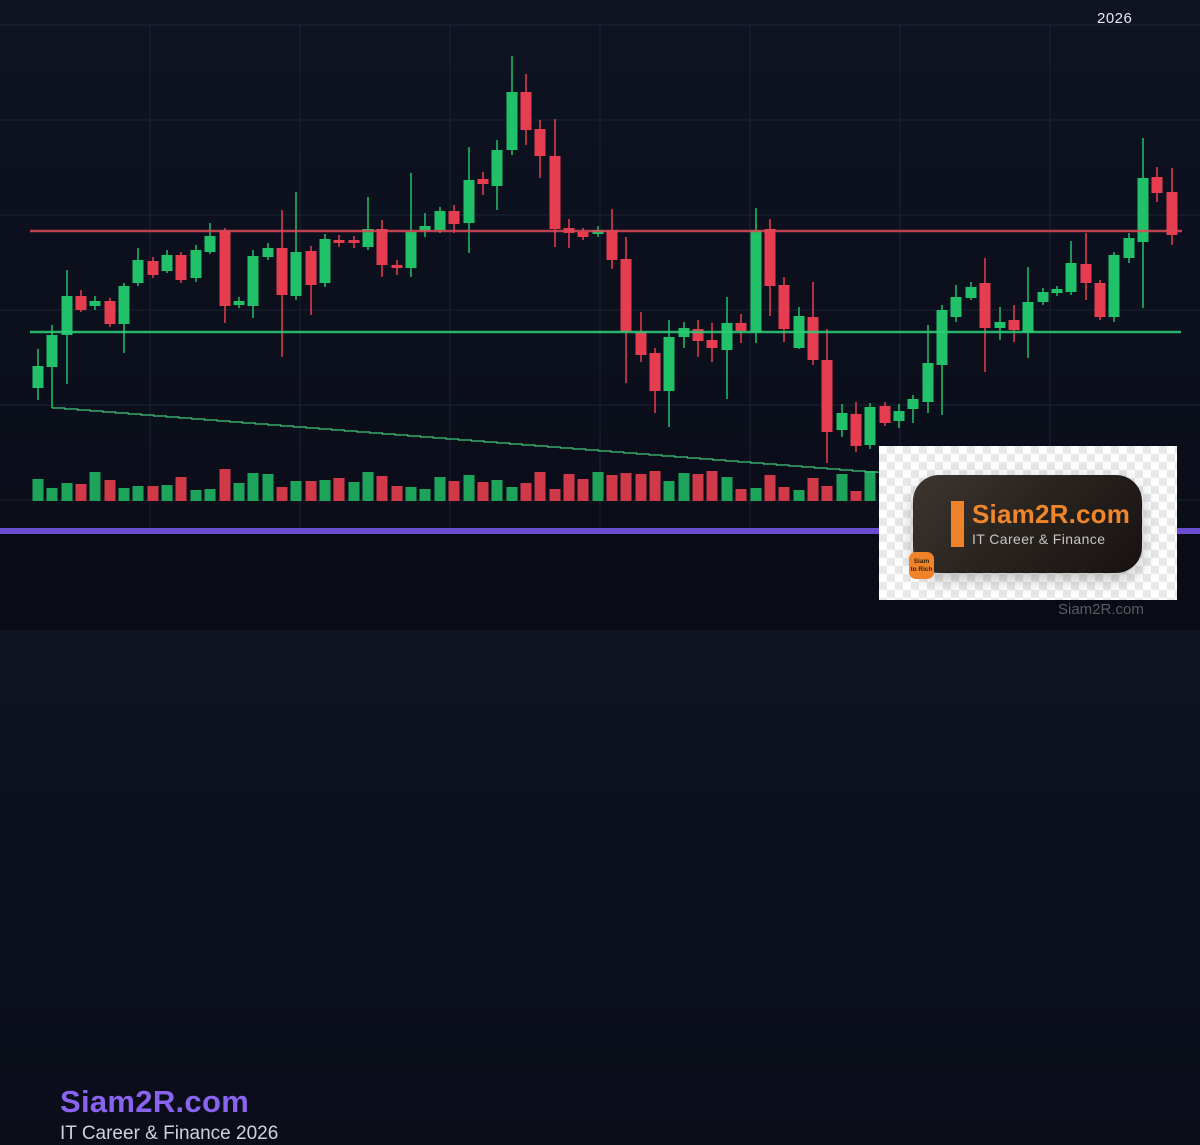 This screenshot has width=1200, height=1145. Describe the element at coordinates (1051, 514) in the screenshot. I see `sticker-brand: Siam2R.com` at that location.